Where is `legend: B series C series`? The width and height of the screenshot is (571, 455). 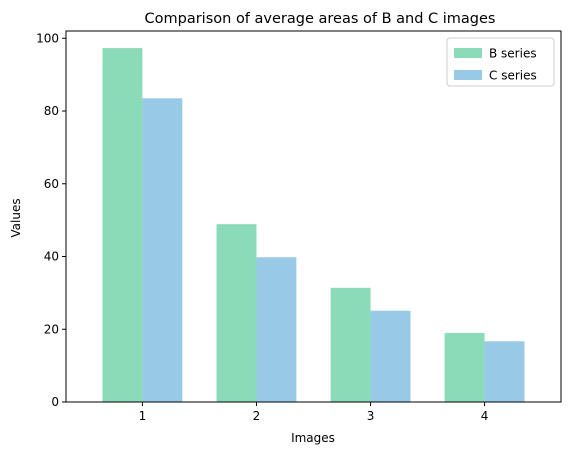
legend: B series C series is located at coordinates (500, 62).